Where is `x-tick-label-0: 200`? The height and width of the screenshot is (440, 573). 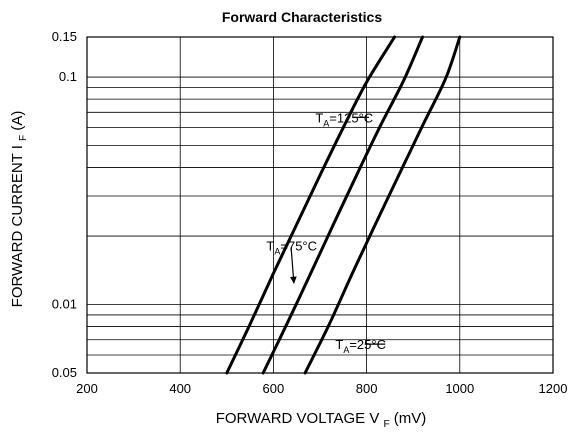
x-tick-label-0: 200 is located at coordinates (87, 388).